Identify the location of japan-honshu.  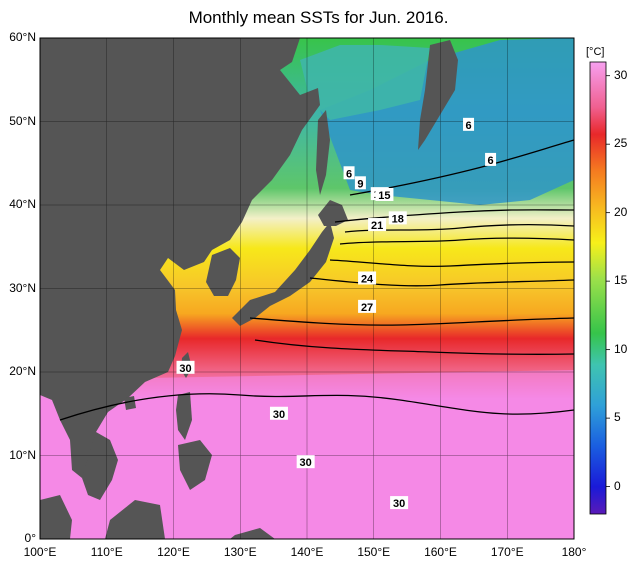
(283, 274).